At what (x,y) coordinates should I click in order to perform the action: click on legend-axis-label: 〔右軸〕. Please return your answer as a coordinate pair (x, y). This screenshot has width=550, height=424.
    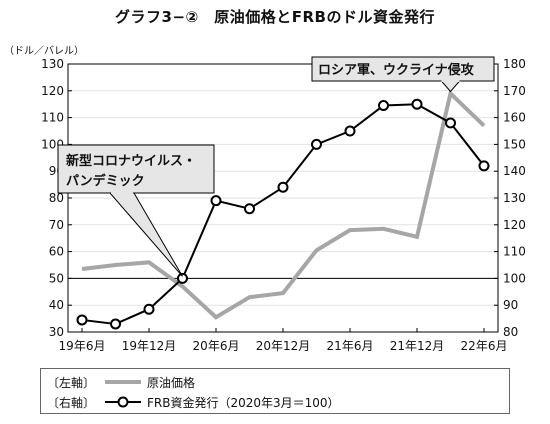
    Looking at the image, I should click on (71, 402).